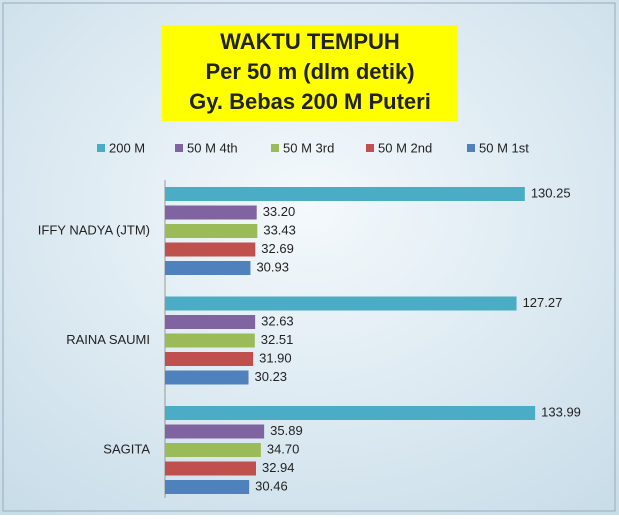 The height and width of the screenshot is (520, 619). What do you see at coordinates (561, 411) in the screenshot?
I see `data-label: 133.99` at bounding box center [561, 411].